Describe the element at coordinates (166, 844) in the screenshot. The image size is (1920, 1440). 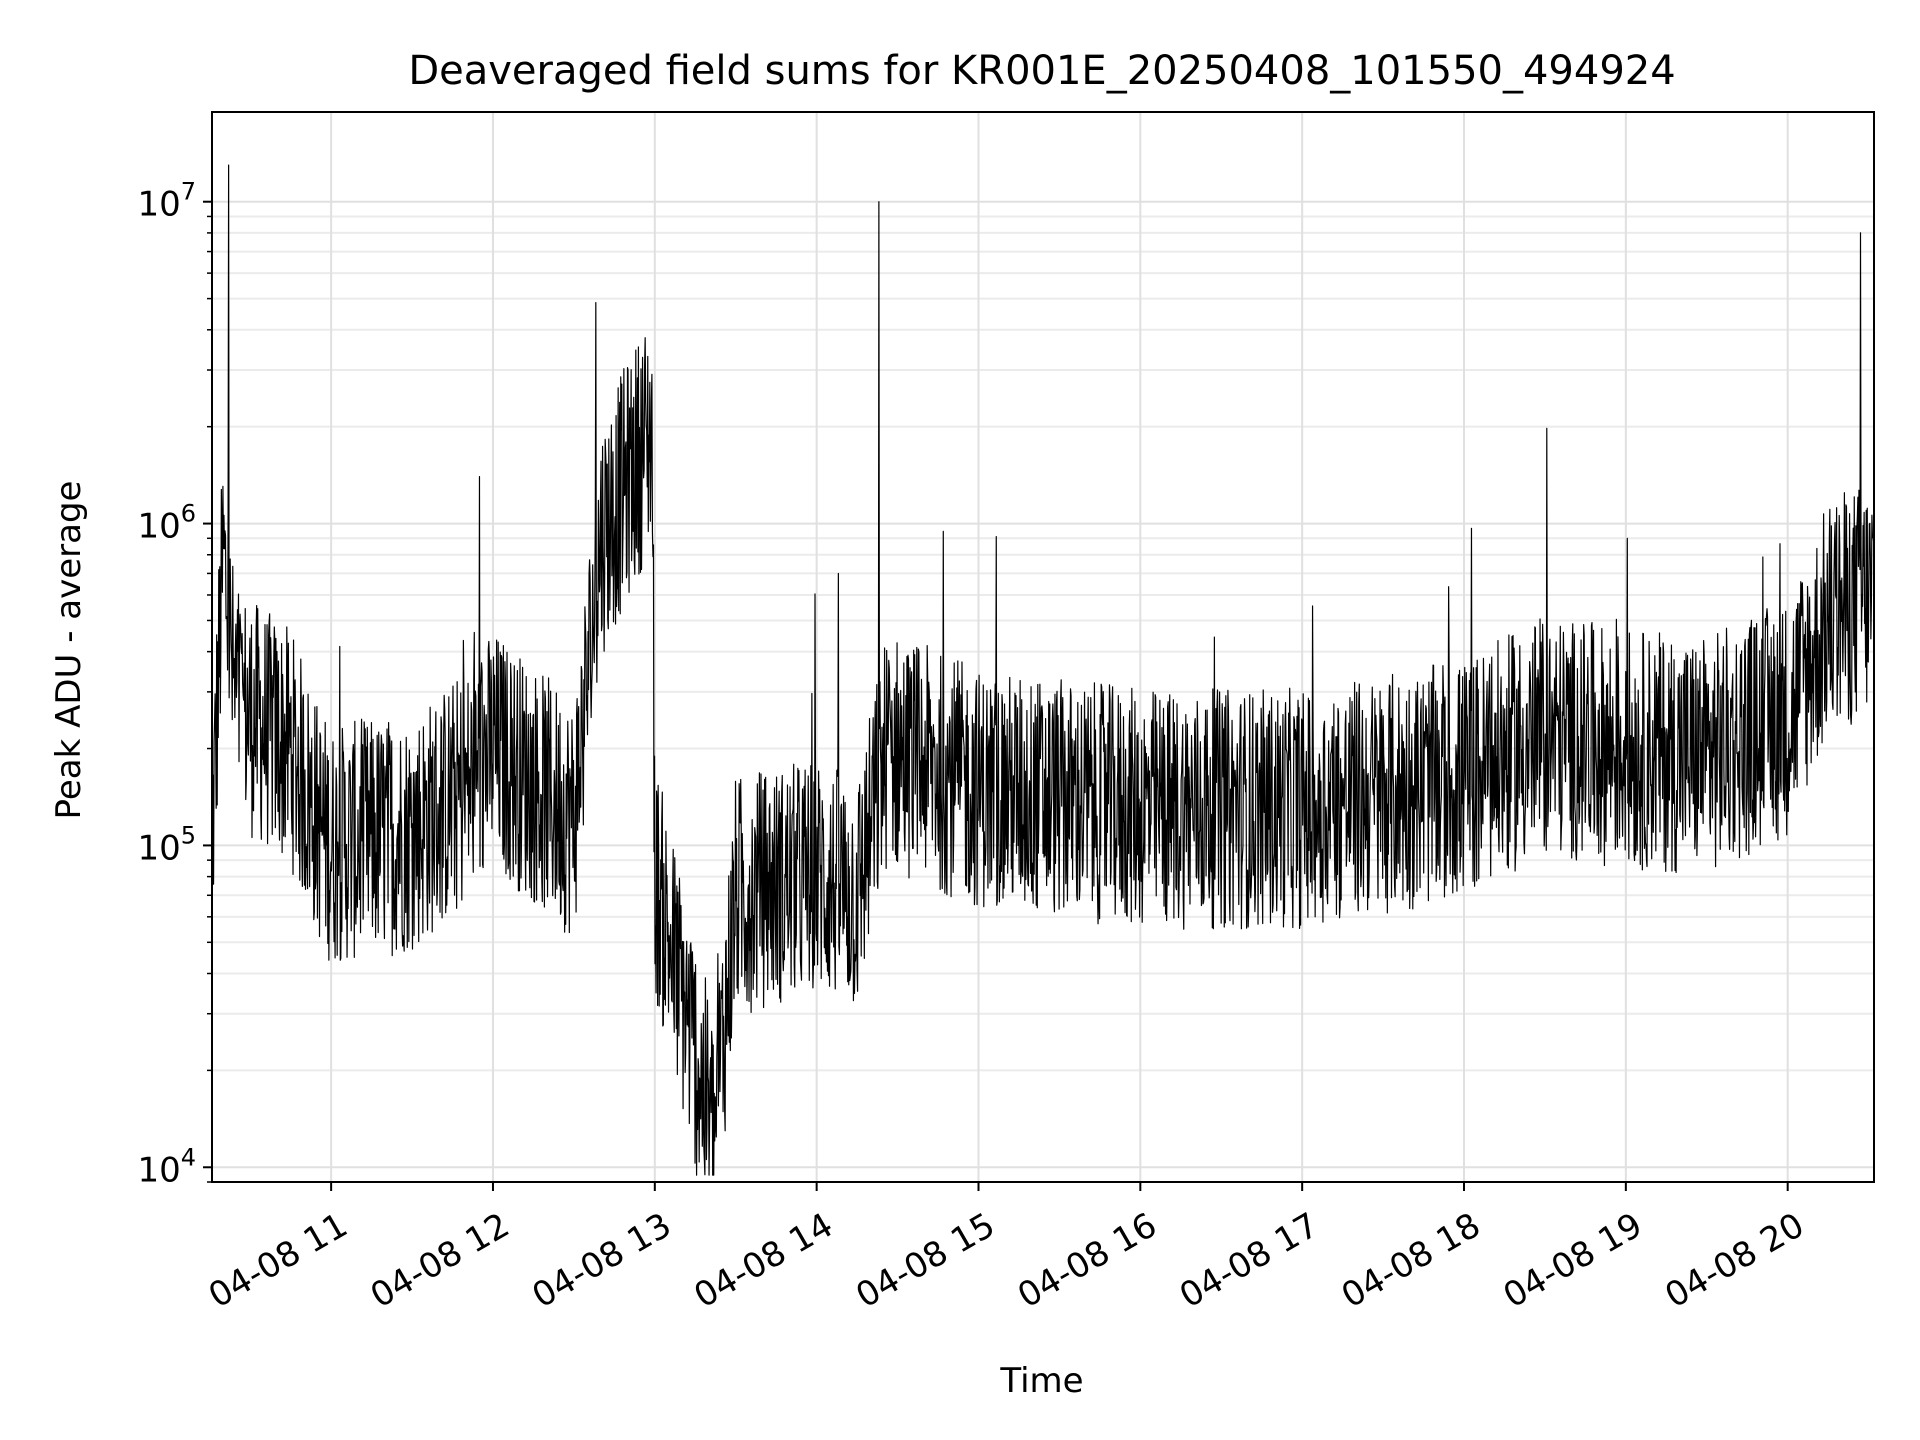
I see `y-tick-label: 10⁵` at that location.